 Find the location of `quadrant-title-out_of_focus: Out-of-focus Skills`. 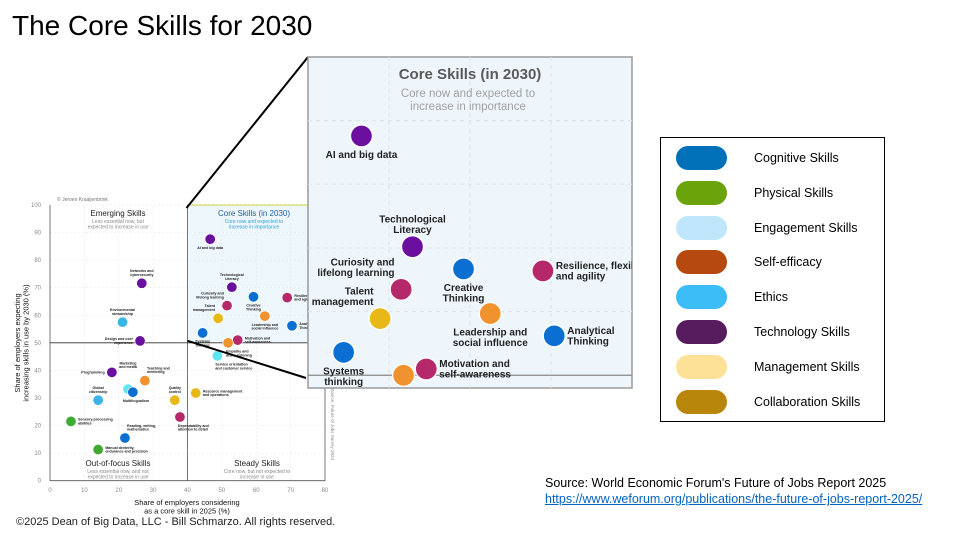

quadrant-title-out_of_focus: Out-of-focus Skills is located at coordinates (118, 463).